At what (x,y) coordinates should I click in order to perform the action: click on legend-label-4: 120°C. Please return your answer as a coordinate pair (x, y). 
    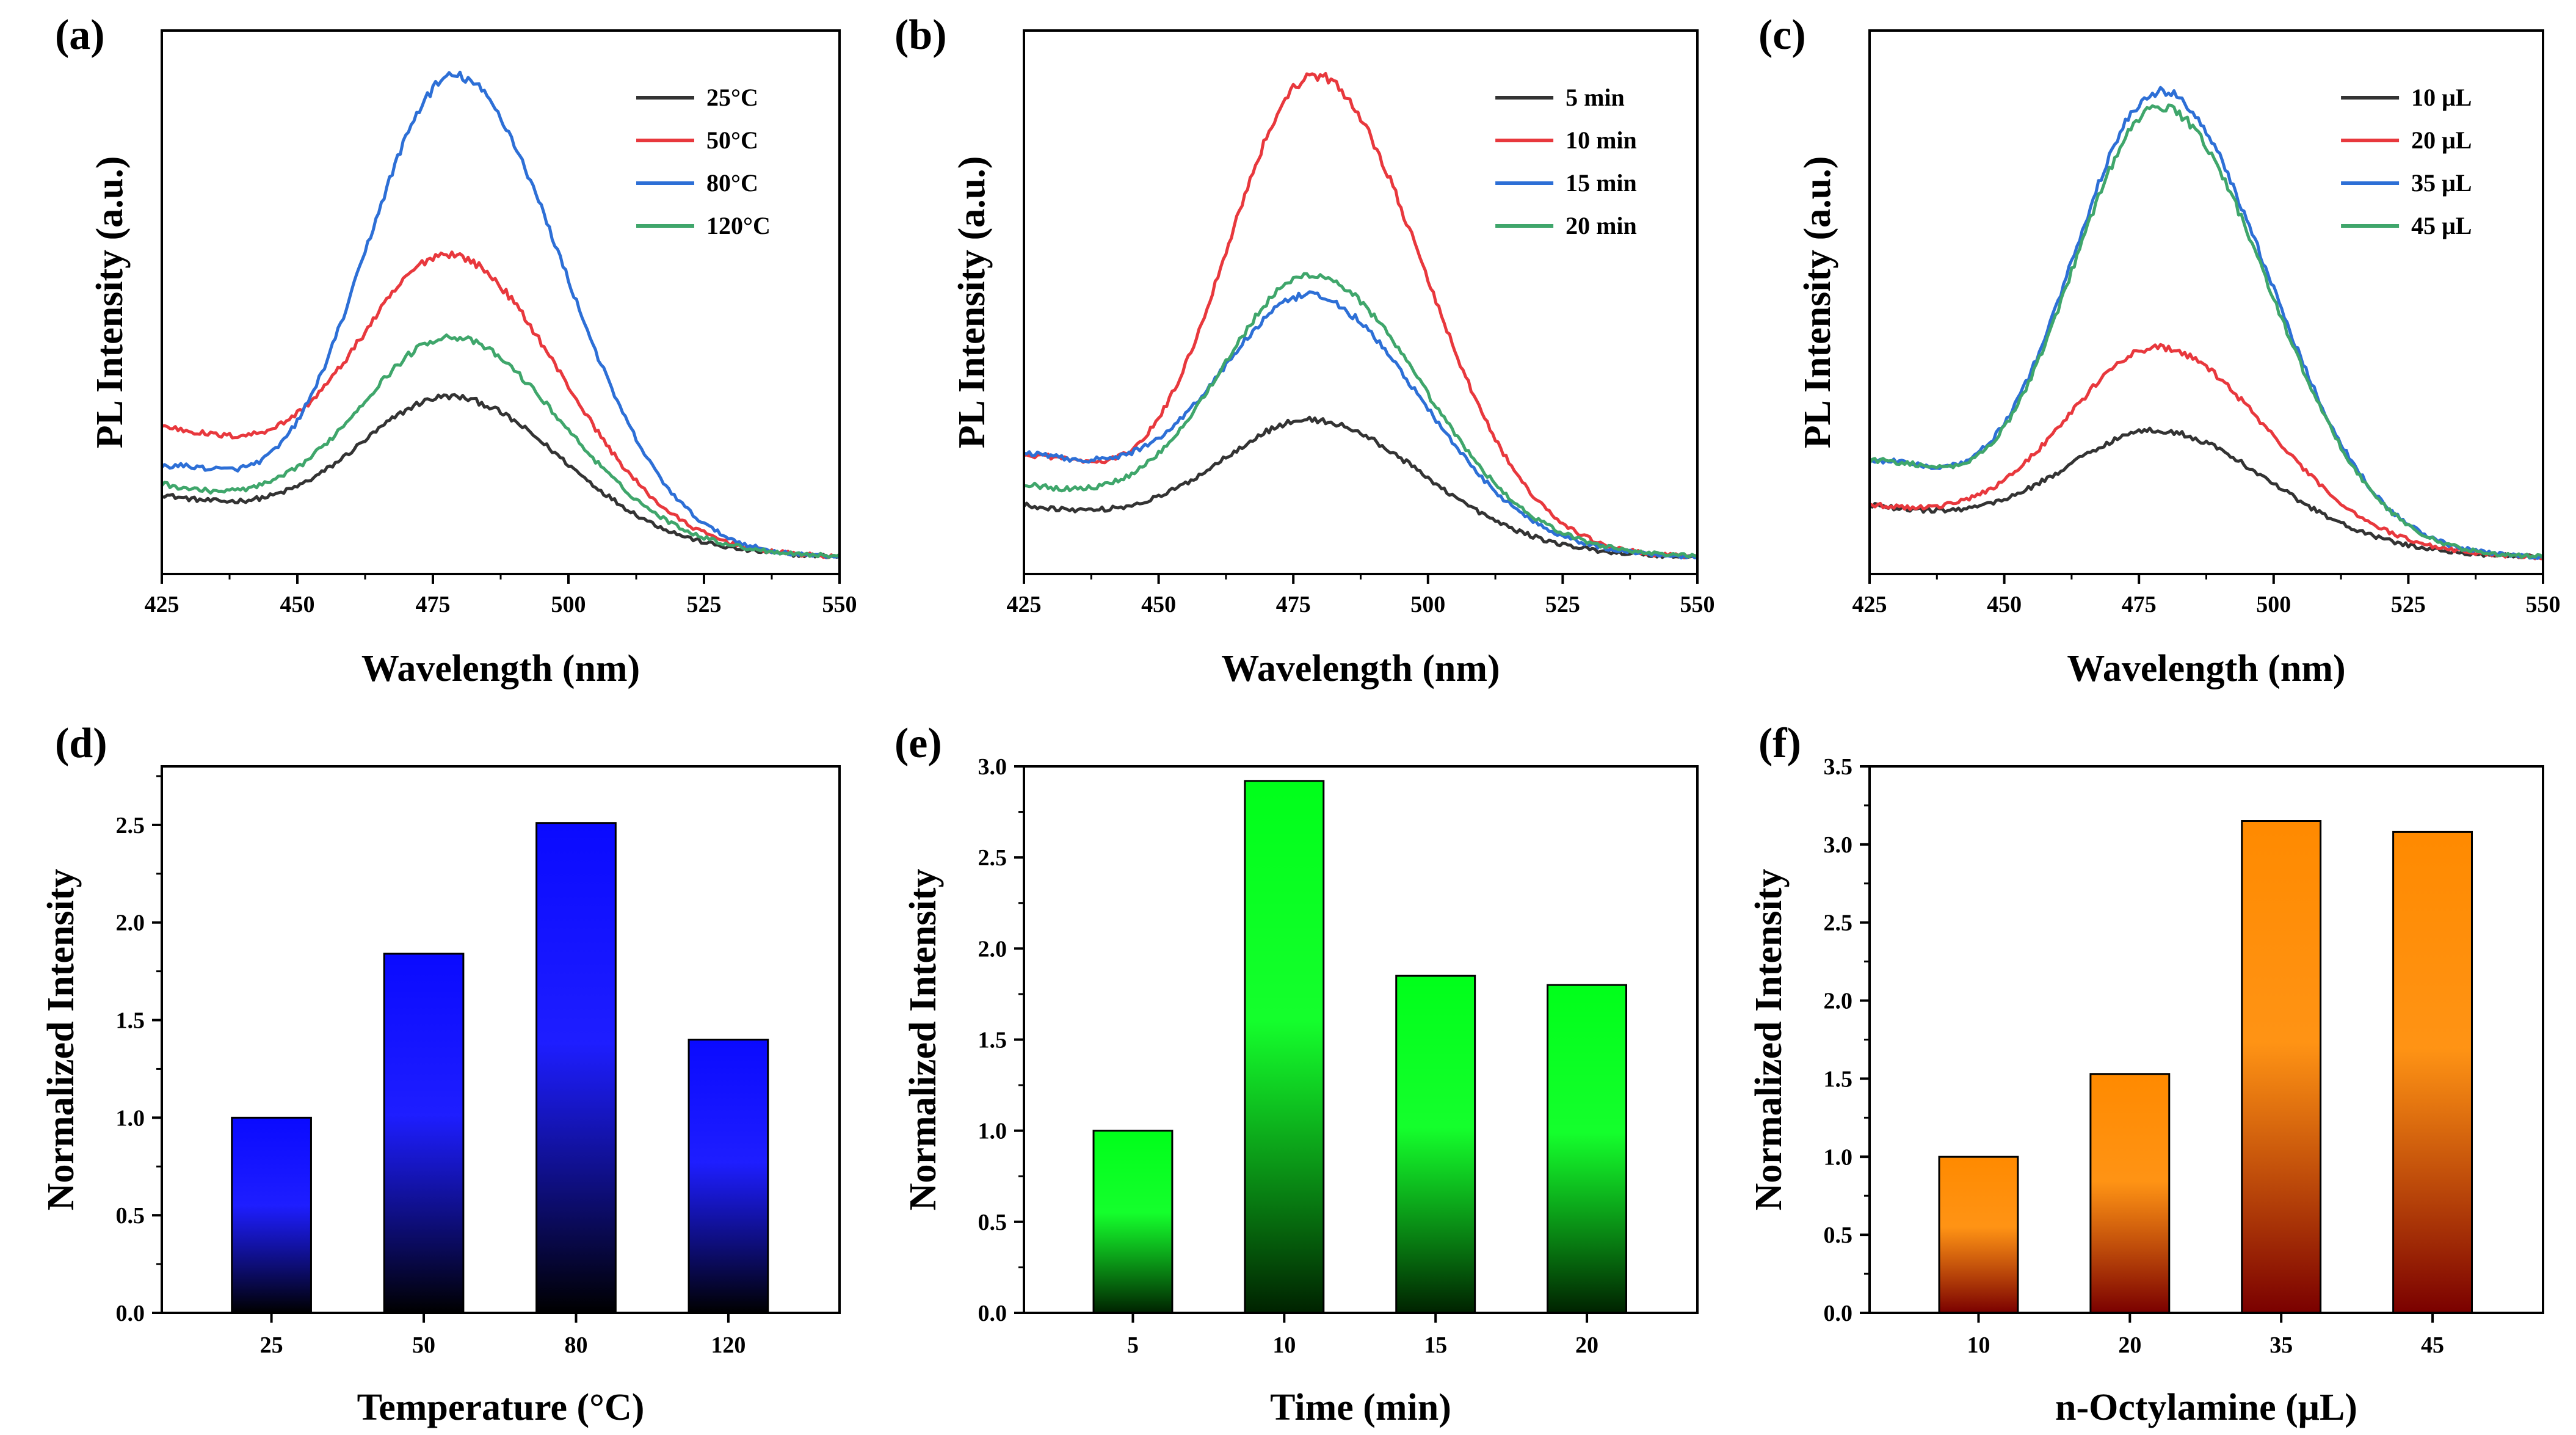
    Looking at the image, I should click on (738, 226).